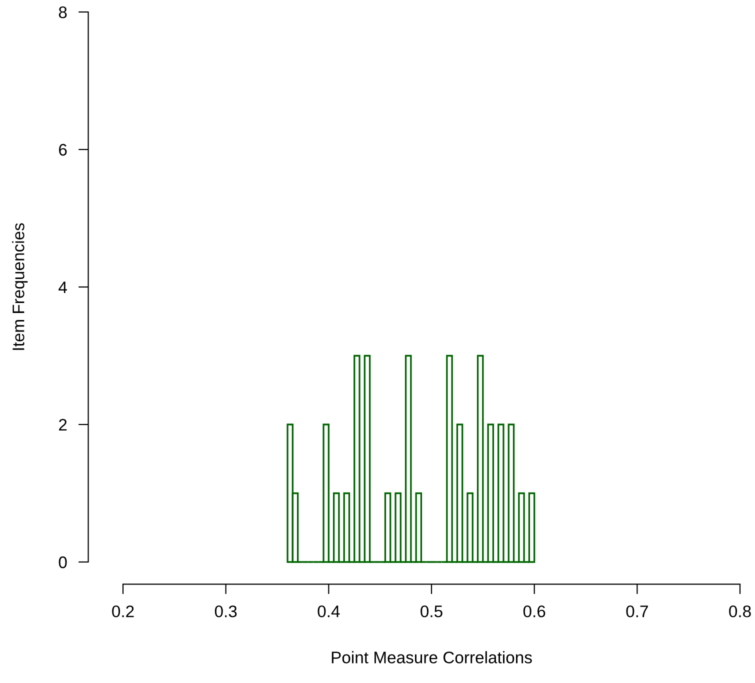  What do you see at coordinates (62, 12) in the screenshot?
I see `y-tick-label: 8` at bounding box center [62, 12].